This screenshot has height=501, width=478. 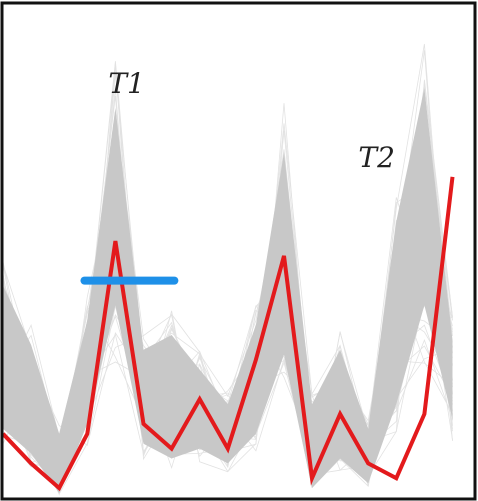 What do you see at coordinates (126, 83) in the screenshot?
I see `annotation-t1: T1` at bounding box center [126, 83].